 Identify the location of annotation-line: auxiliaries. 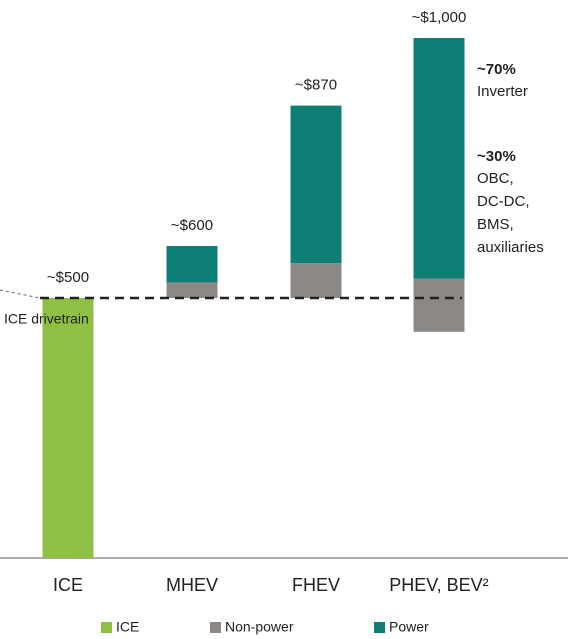
(510, 247).